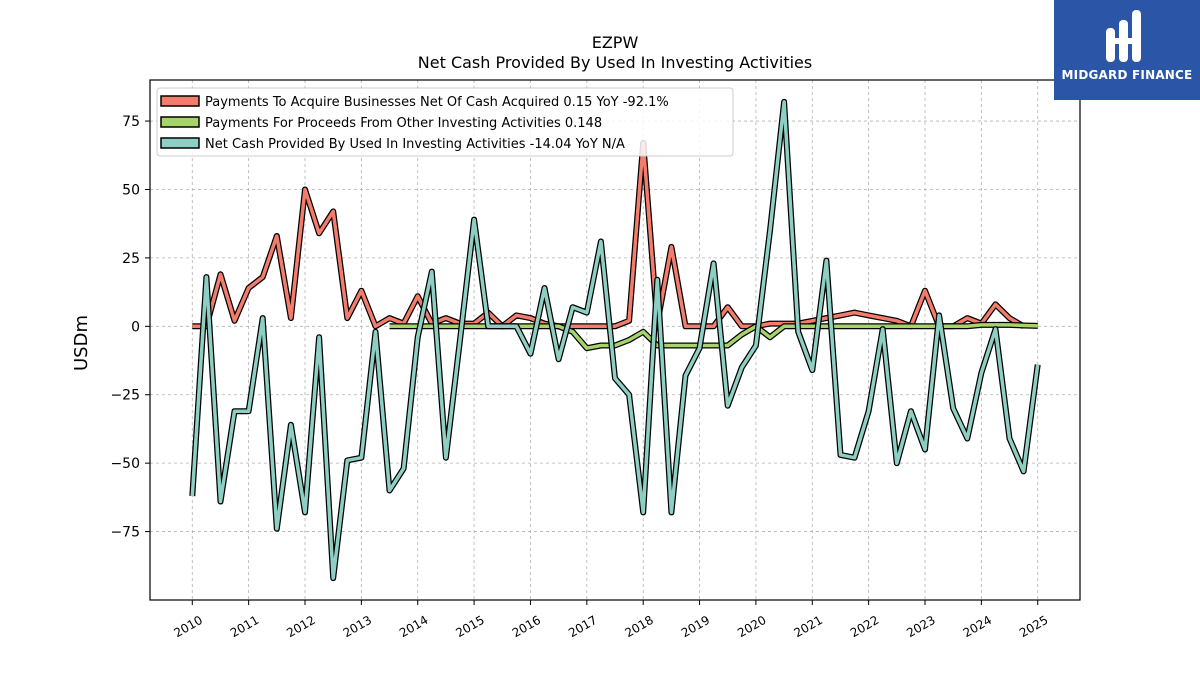  Describe the element at coordinates (751, 626) in the screenshot. I see `x-tick-label: 2020` at that location.